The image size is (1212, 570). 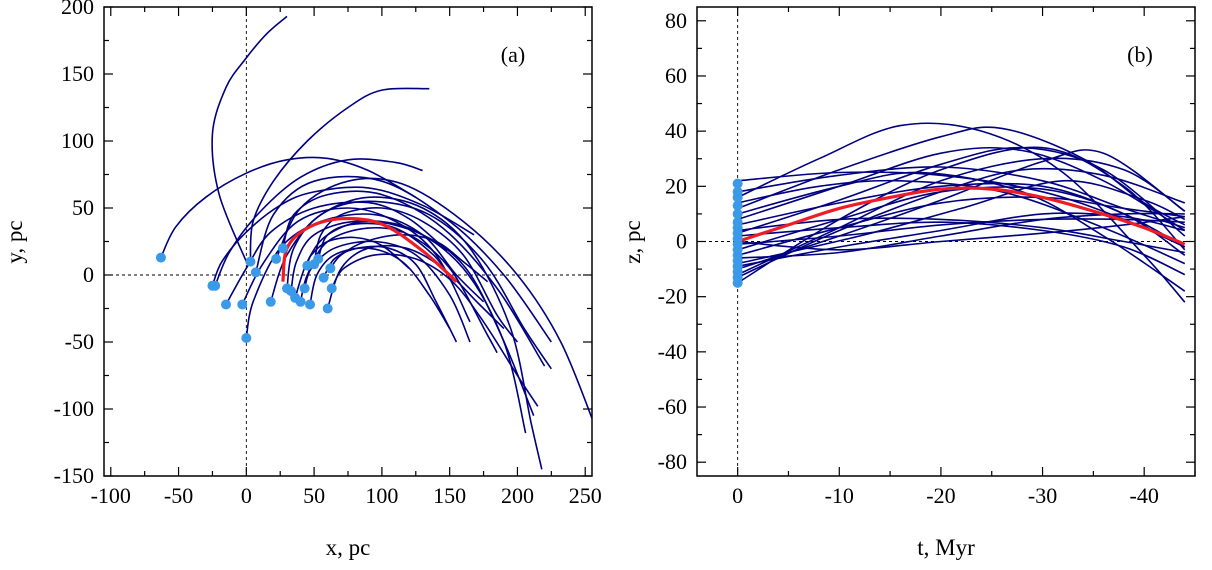 I want to click on x-tick-label: 150, so click(x=449, y=495).